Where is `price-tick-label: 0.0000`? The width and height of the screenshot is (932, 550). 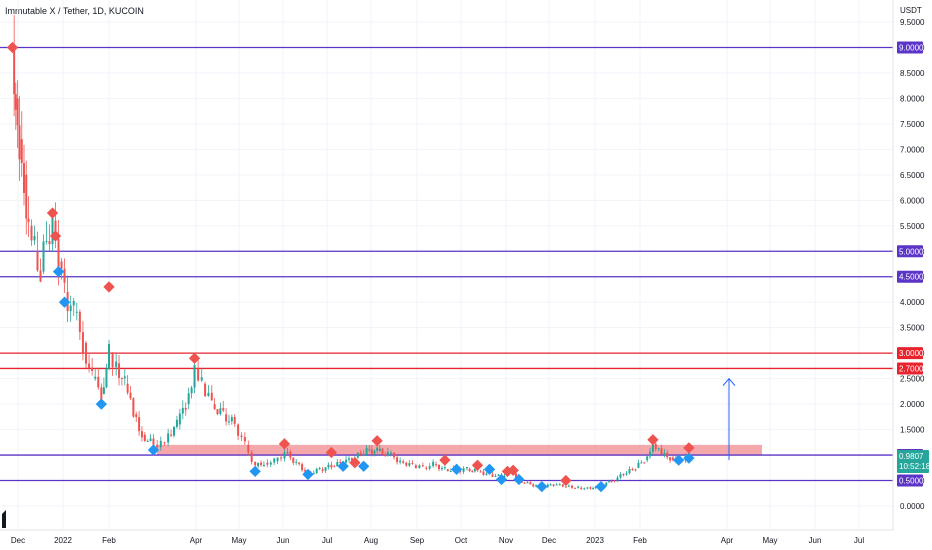
price-tick-label: 0.0000 is located at coordinates (912, 506).